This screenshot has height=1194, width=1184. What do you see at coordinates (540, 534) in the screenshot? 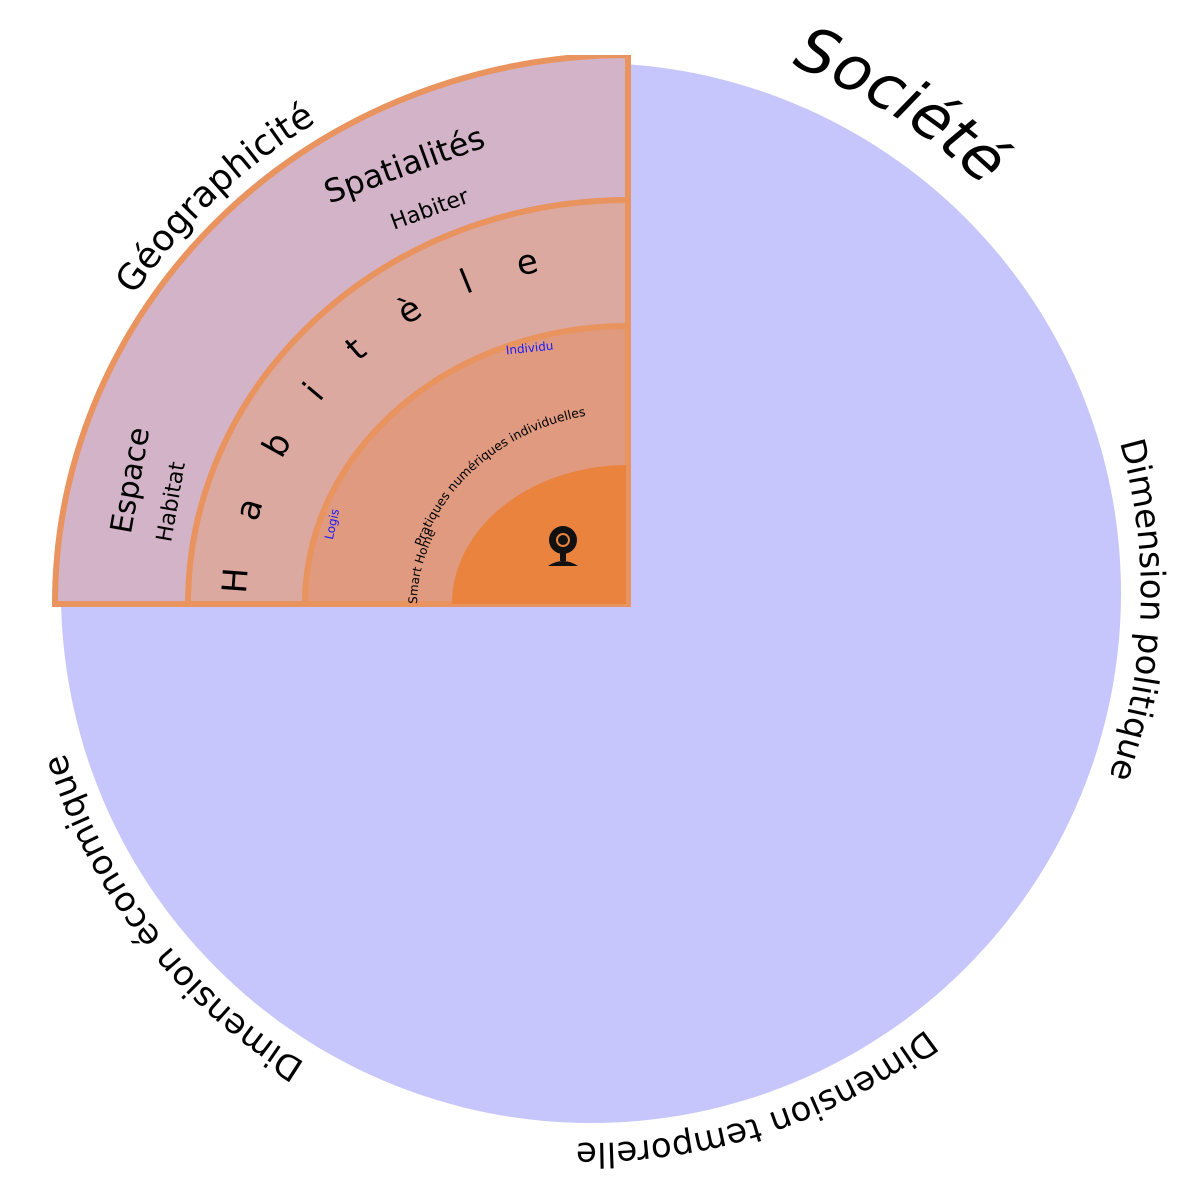
I see `core` at bounding box center [540, 534].